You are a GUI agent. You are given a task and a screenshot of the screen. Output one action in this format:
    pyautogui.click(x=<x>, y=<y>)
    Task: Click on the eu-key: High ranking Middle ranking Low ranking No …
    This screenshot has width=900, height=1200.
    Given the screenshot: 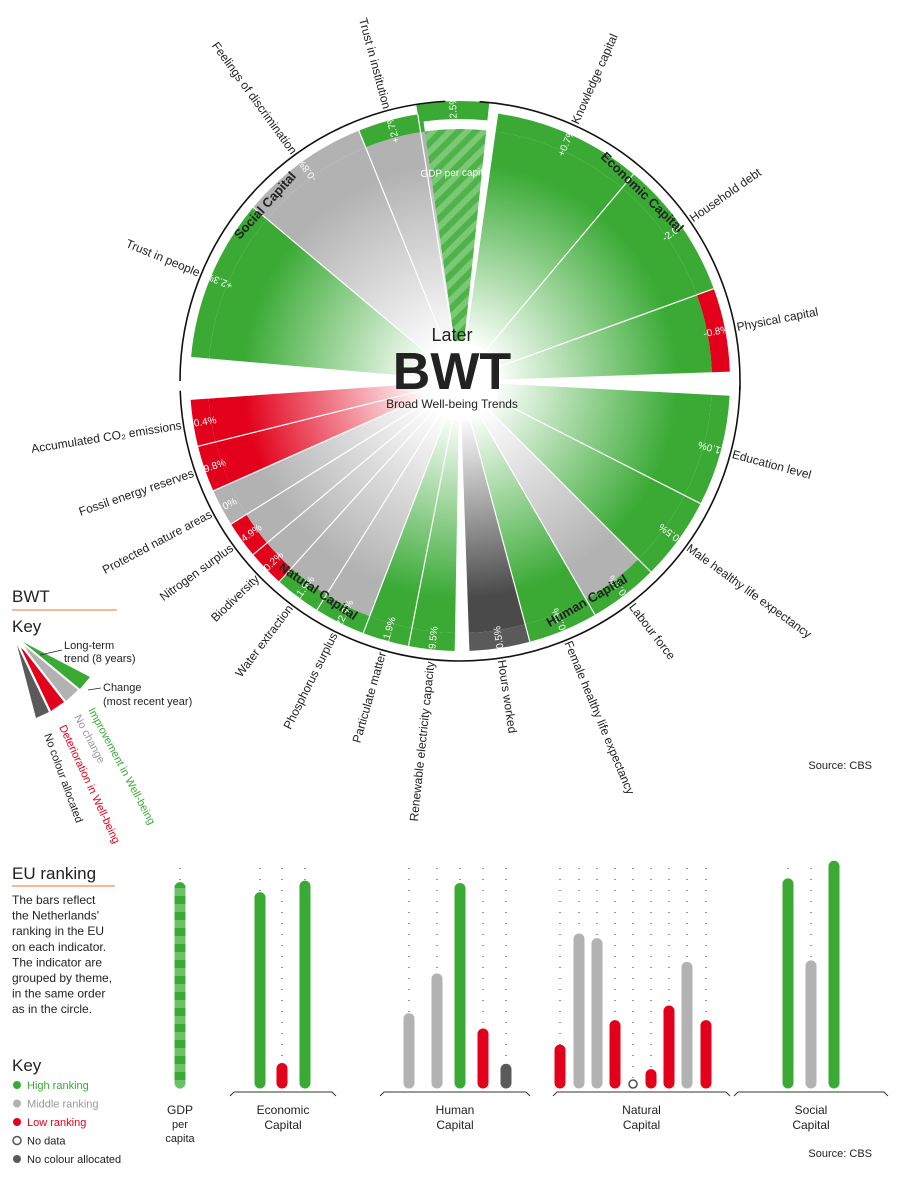 What is the action you would take?
    pyautogui.click(x=66, y=1123)
    